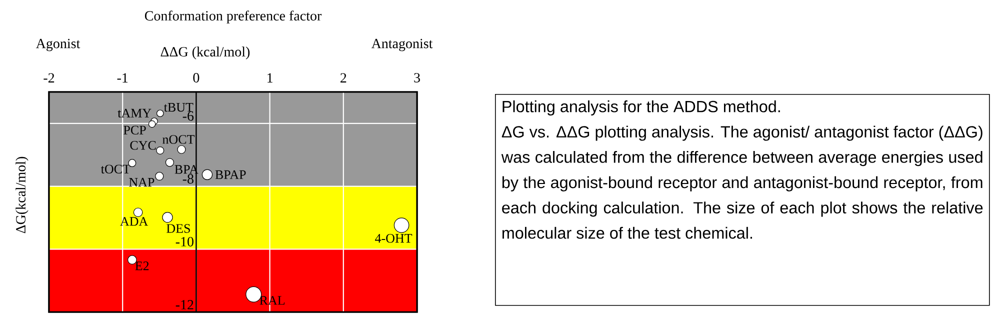 Image resolution: width=993 pixels, height=330 pixels. Describe the element at coordinates (142, 266) in the screenshot. I see `annotation: E2` at that location.